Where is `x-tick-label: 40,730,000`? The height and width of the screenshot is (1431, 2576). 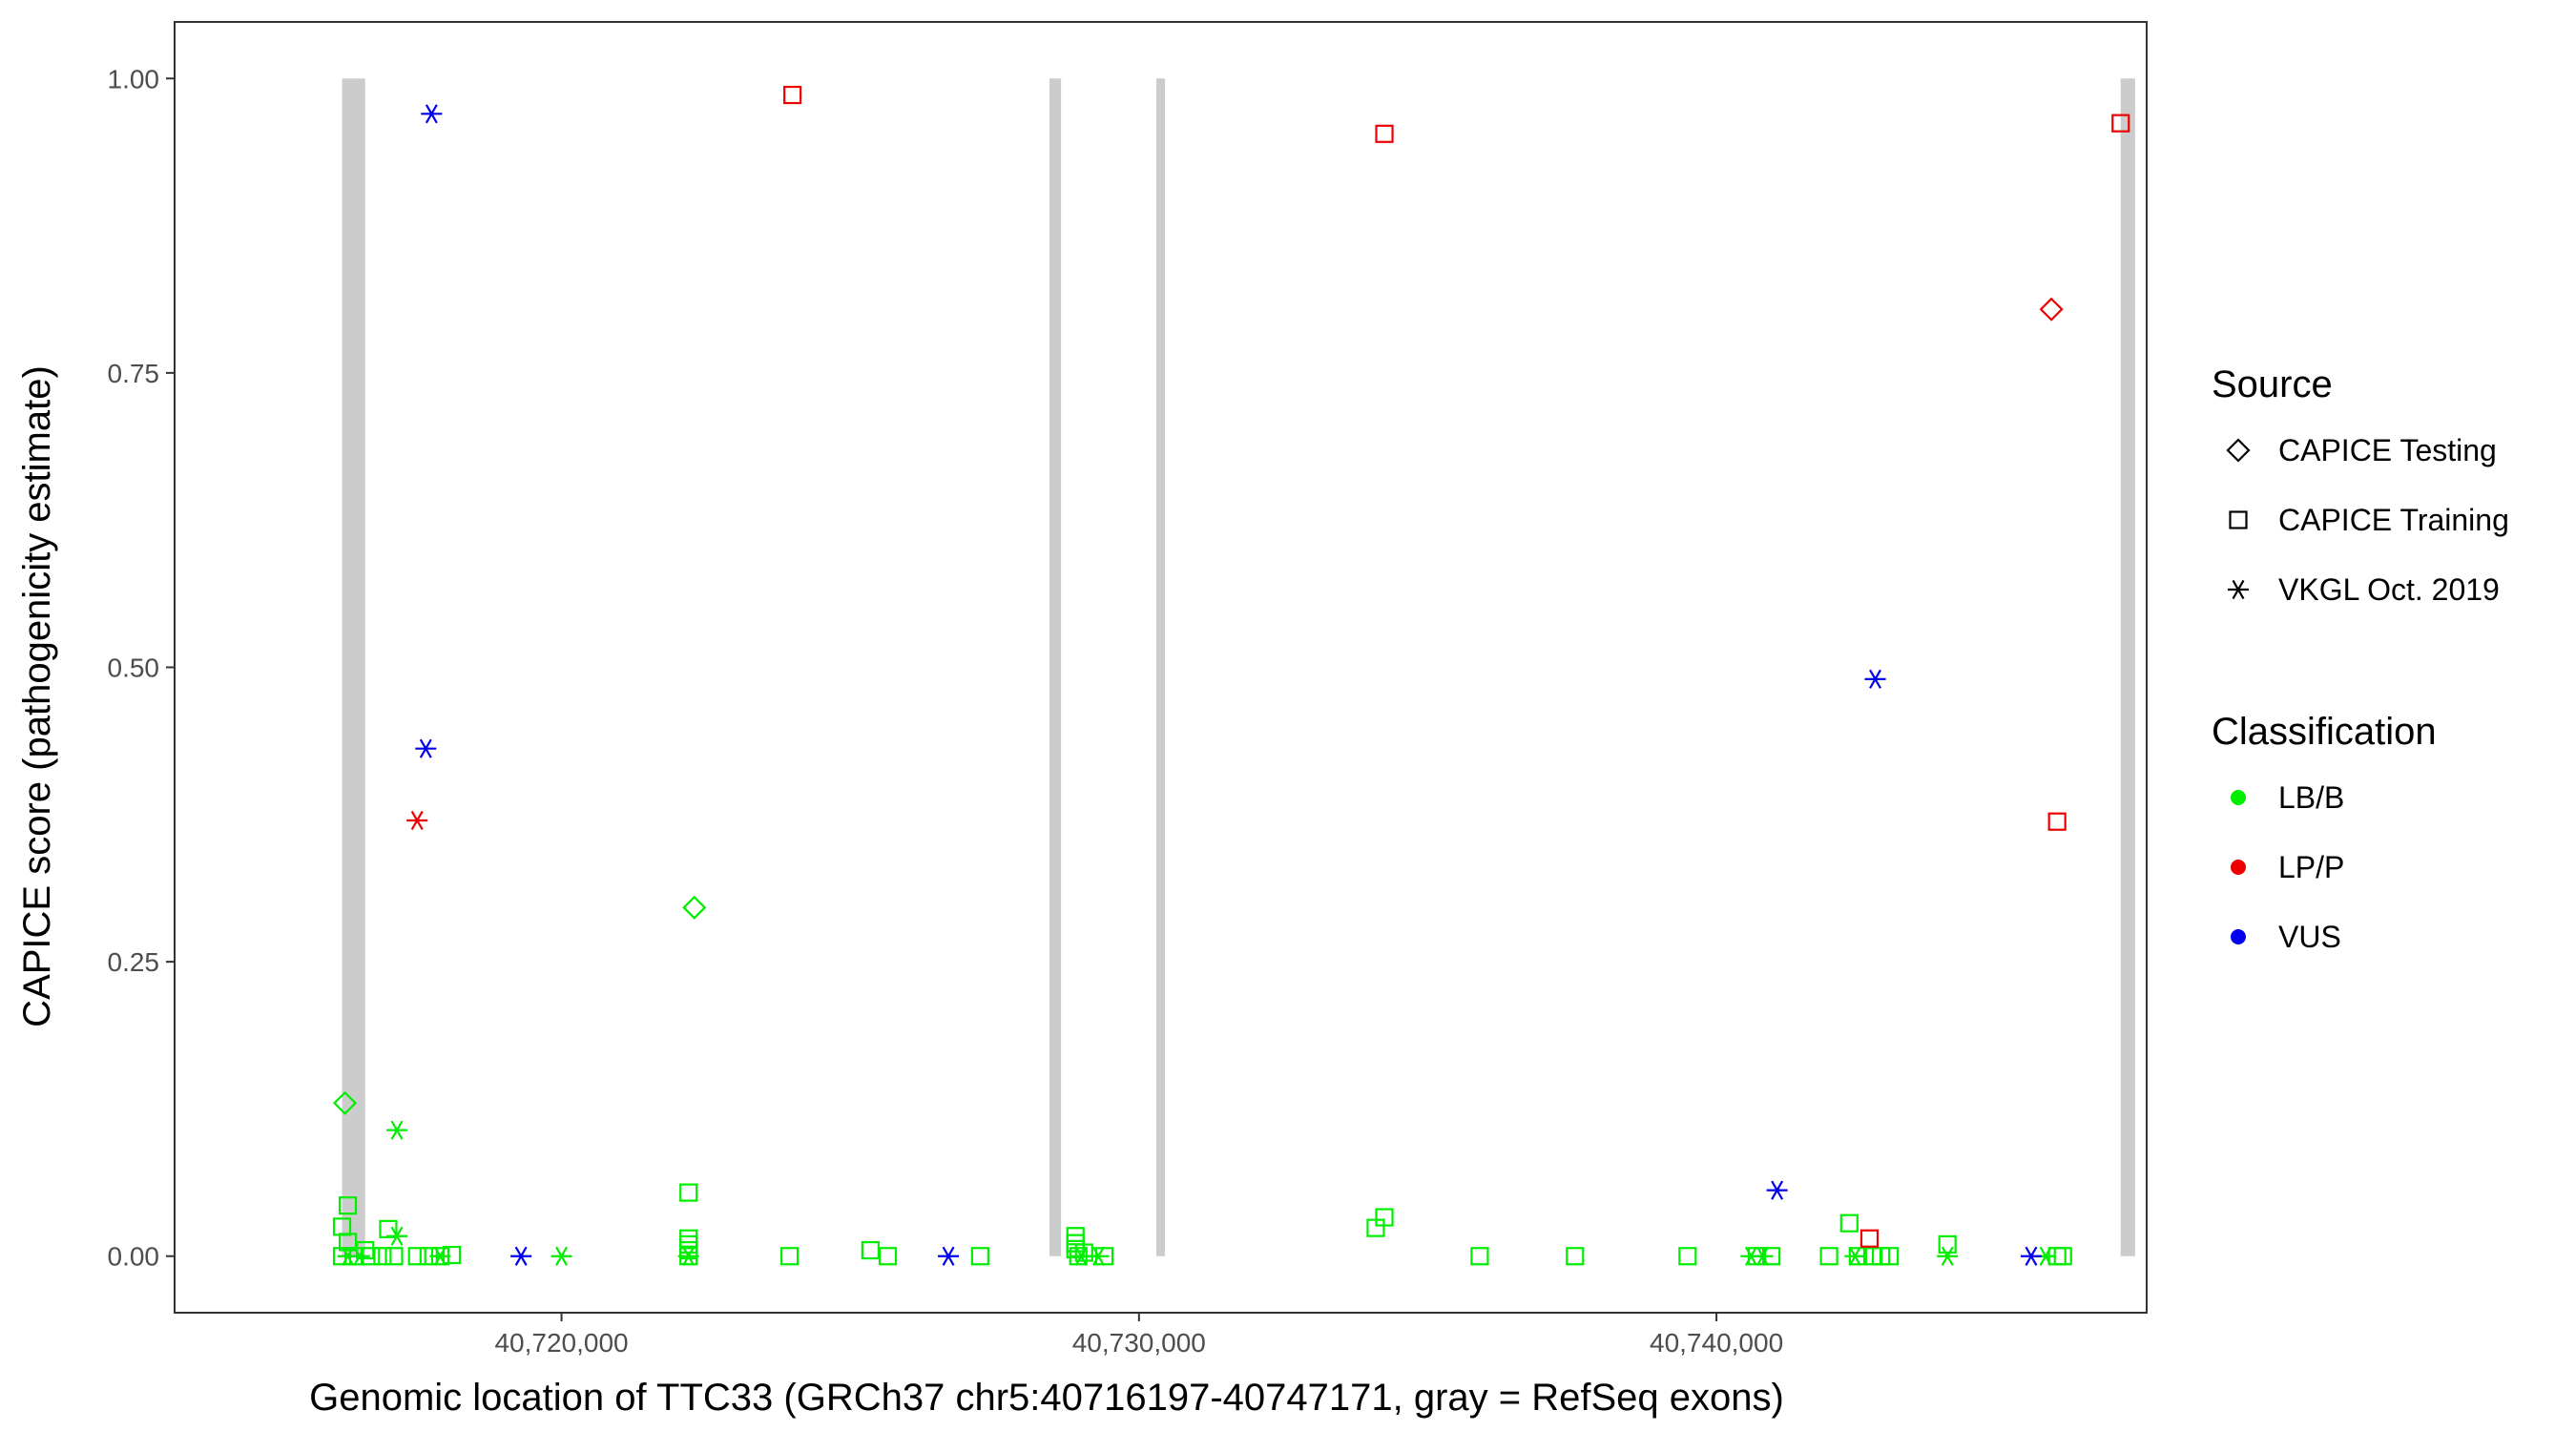 x-tick-label: 40,730,000 is located at coordinates (1139, 1343).